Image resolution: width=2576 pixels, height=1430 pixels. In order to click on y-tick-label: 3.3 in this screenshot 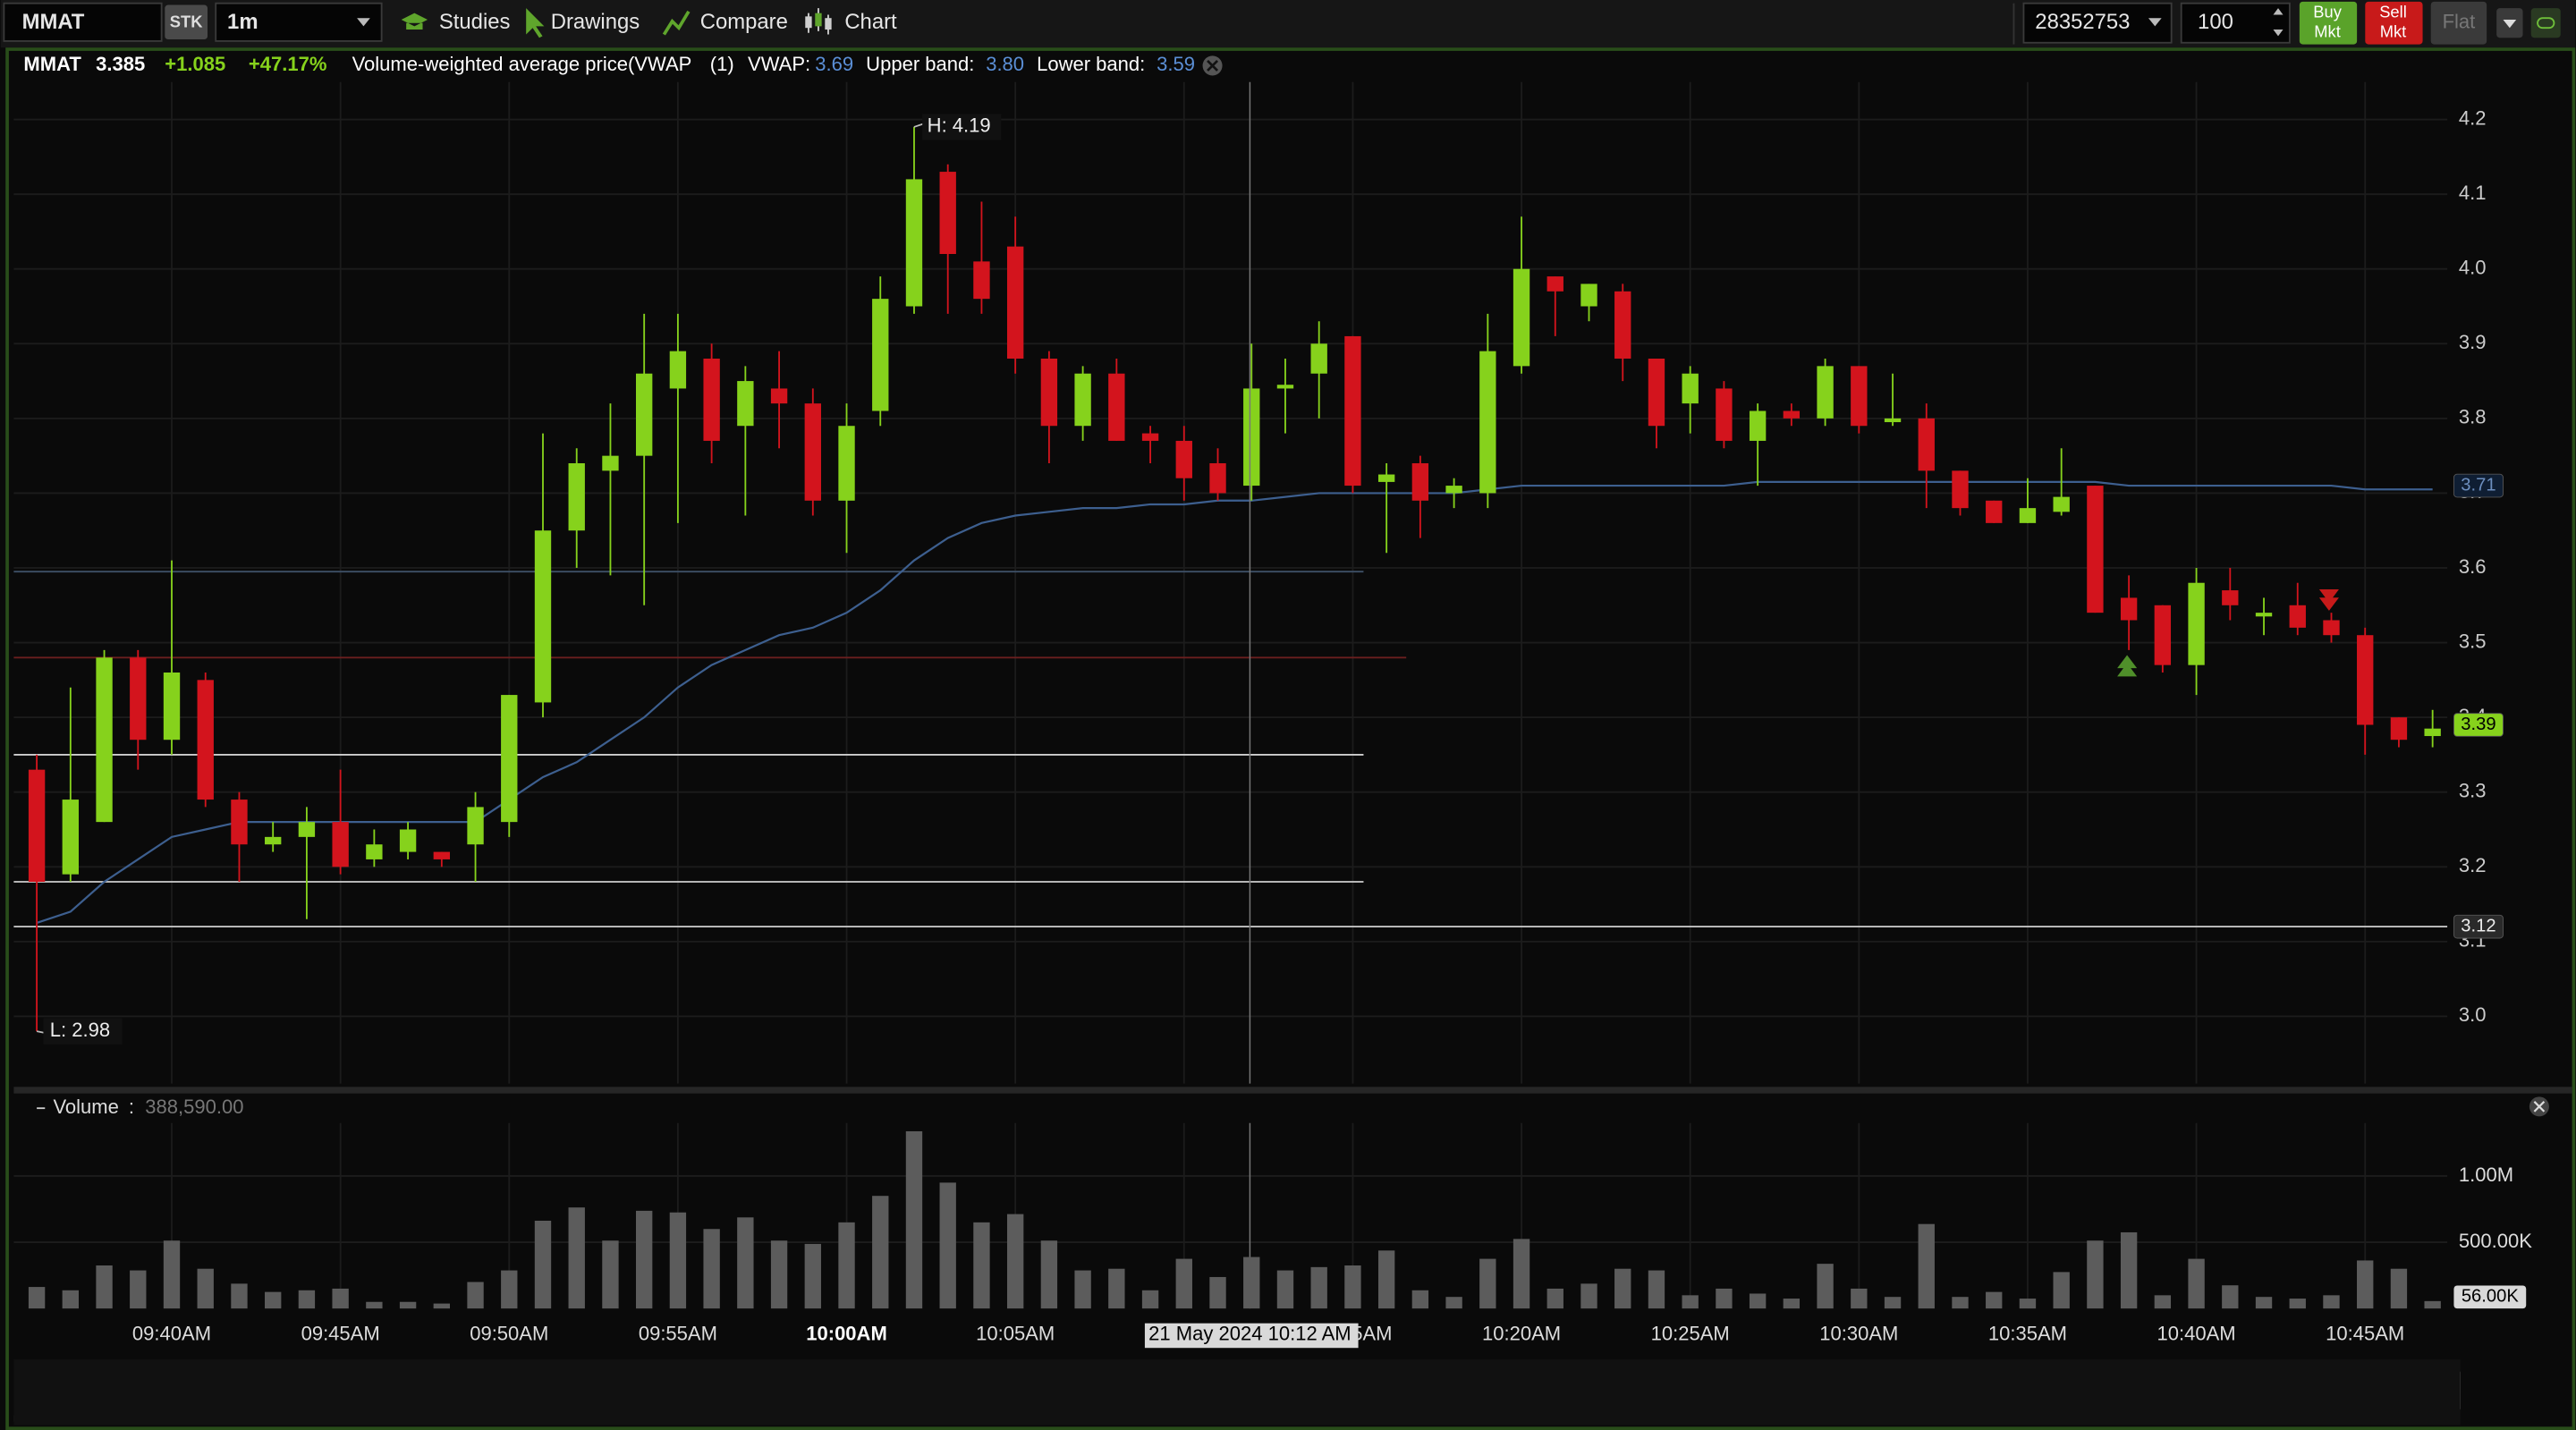, I will do `click(2473, 791)`.